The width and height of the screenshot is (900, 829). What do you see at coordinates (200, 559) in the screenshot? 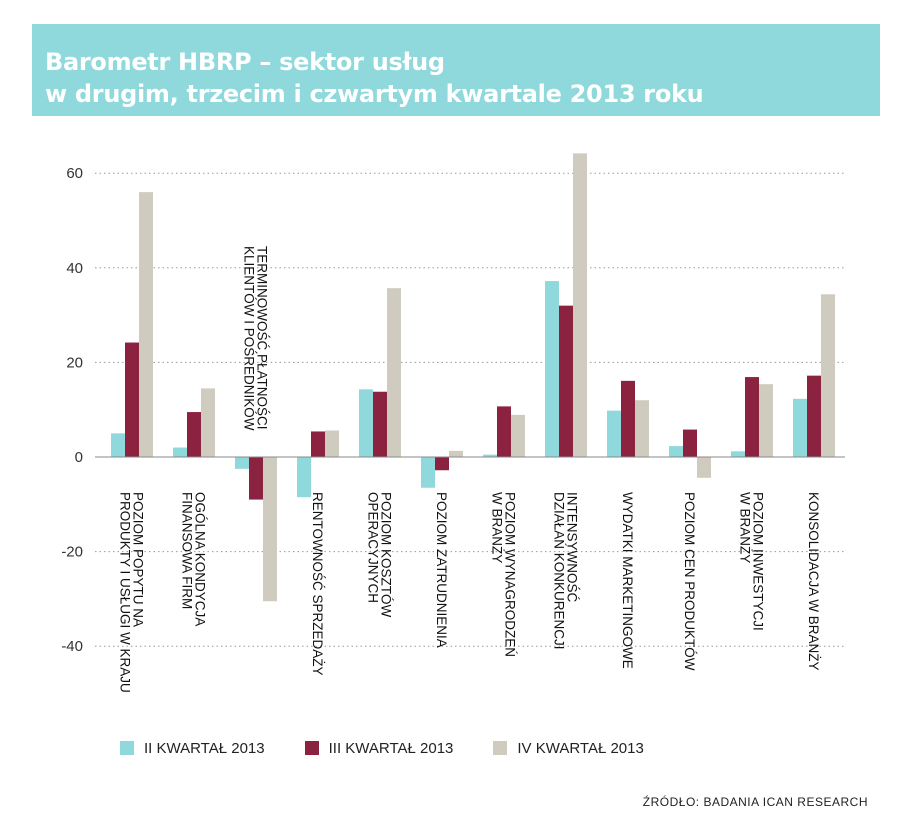
I see `category-label: OGÓLNA KONDYCJA` at bounding box center [200, 559].